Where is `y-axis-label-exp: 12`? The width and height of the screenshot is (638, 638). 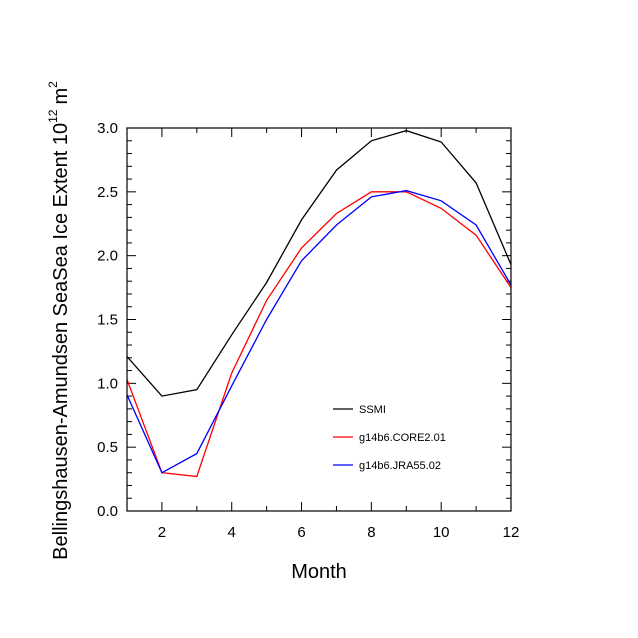
y-axis-label-exp: 12 is located at coordinates (53, 116).